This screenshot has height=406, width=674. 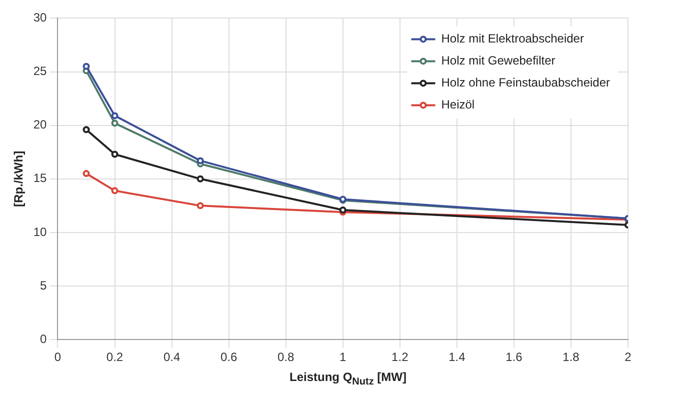 I want to click on x-tick-label: 1.4, so click(x=457, y=357).